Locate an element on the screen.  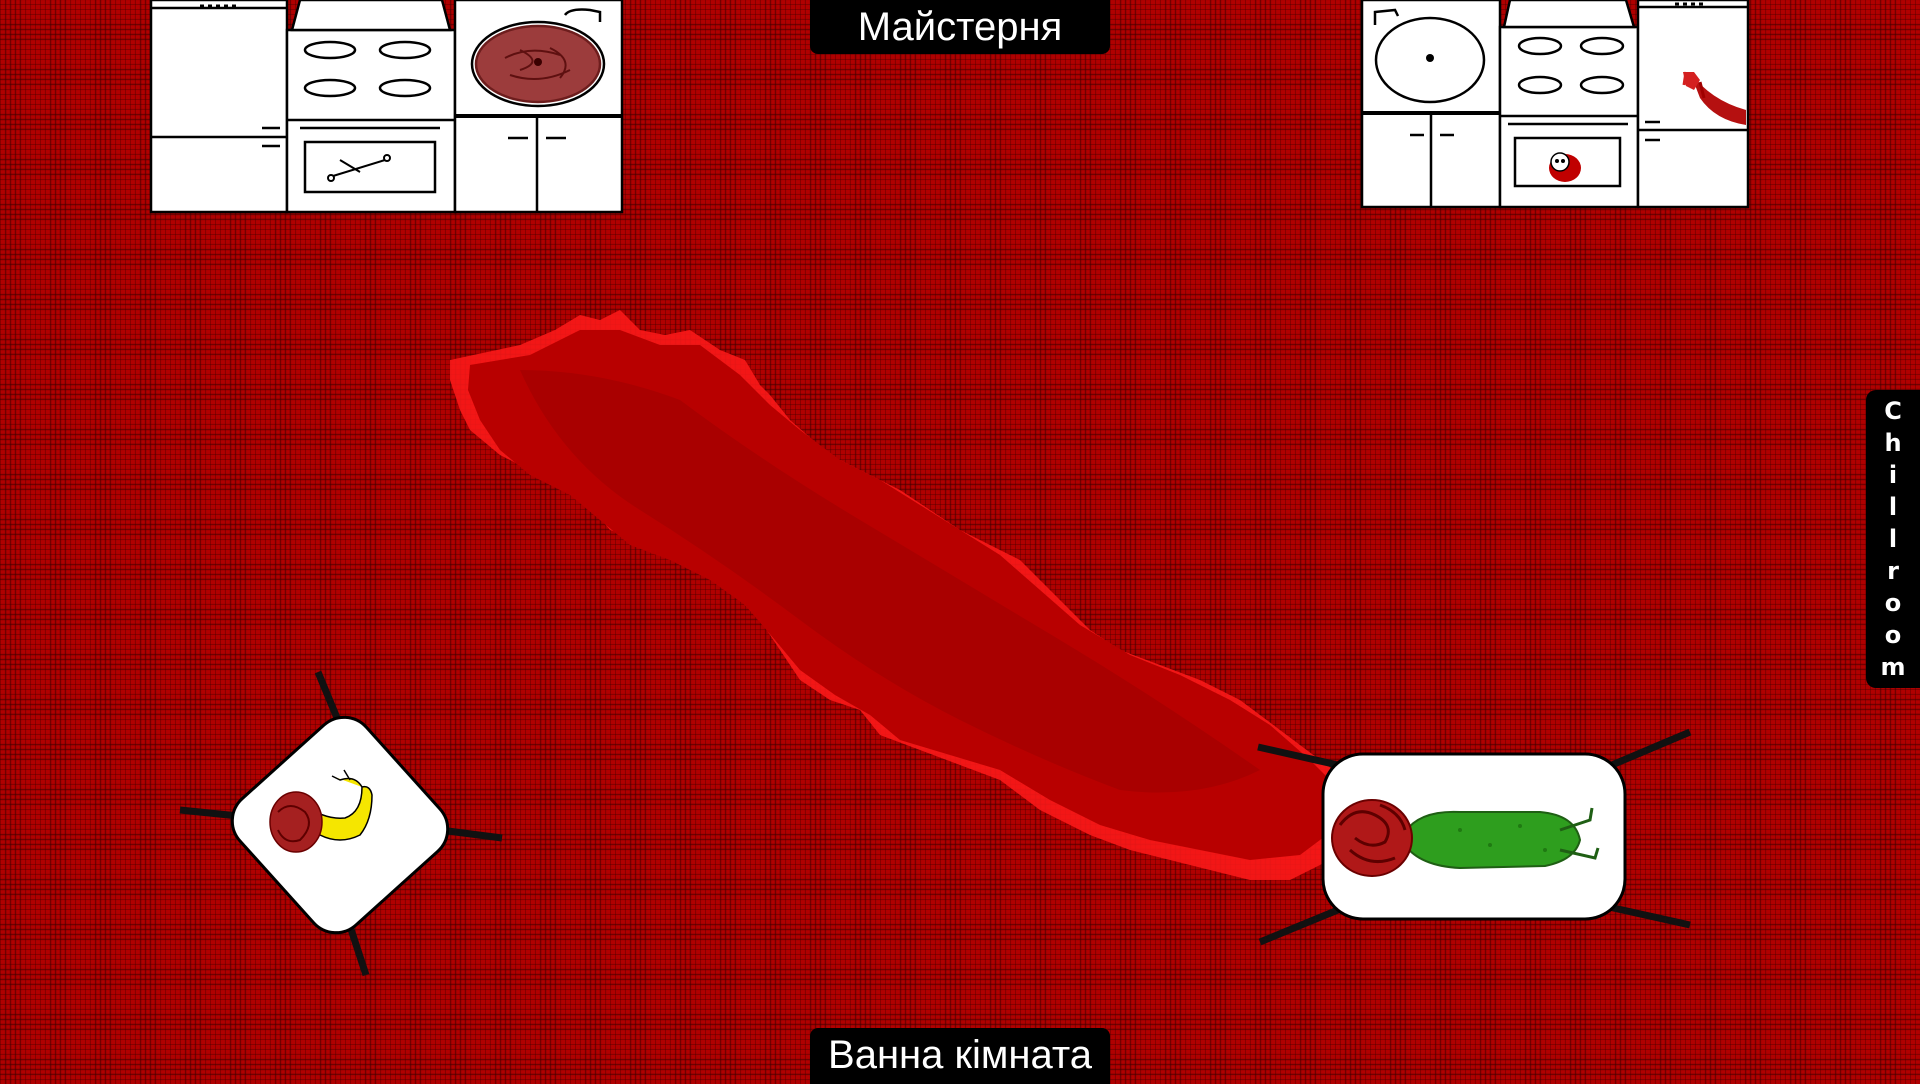
stove-right is located at coordinates (1569, 104).